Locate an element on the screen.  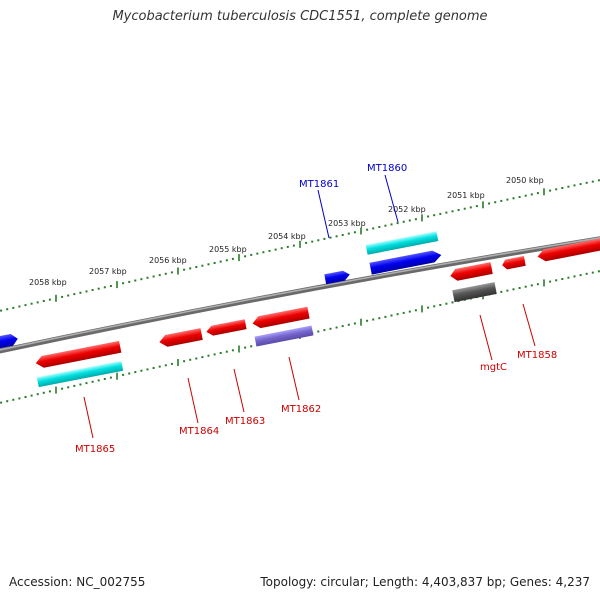
leader-line-mt1863 is located at coordinates (239, 390).